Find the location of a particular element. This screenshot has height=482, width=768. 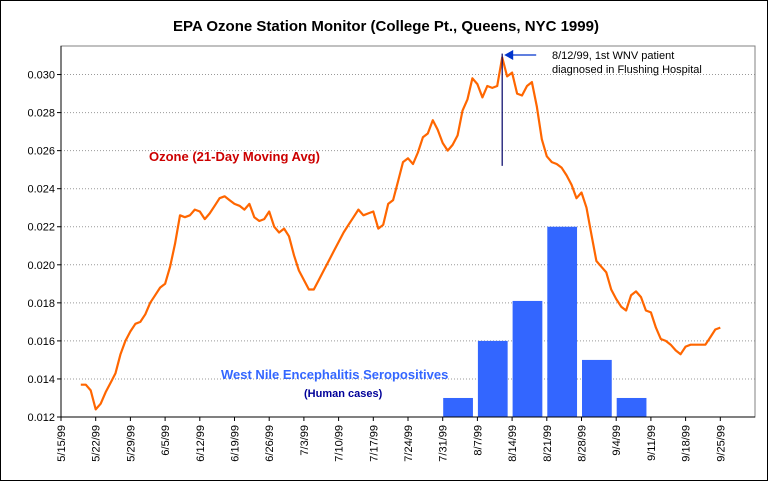

x-tick-label-12: 8/7/99 is located at coordinates (478, 440).